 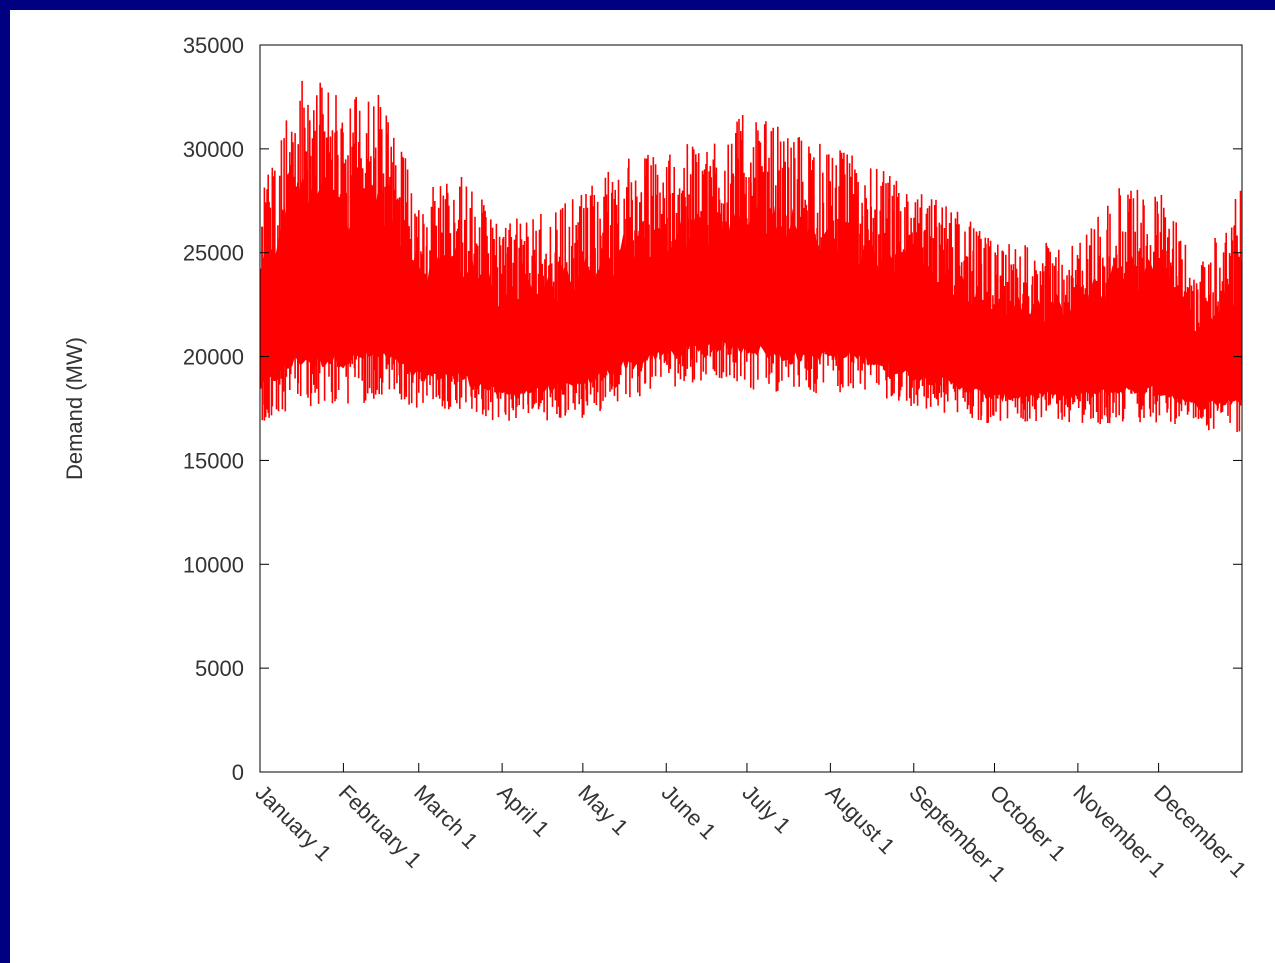 What do you see at coordinates (213, 357) in the screenshot?
I see `y-tick-label: 20000` at bounding box center [213, 357].